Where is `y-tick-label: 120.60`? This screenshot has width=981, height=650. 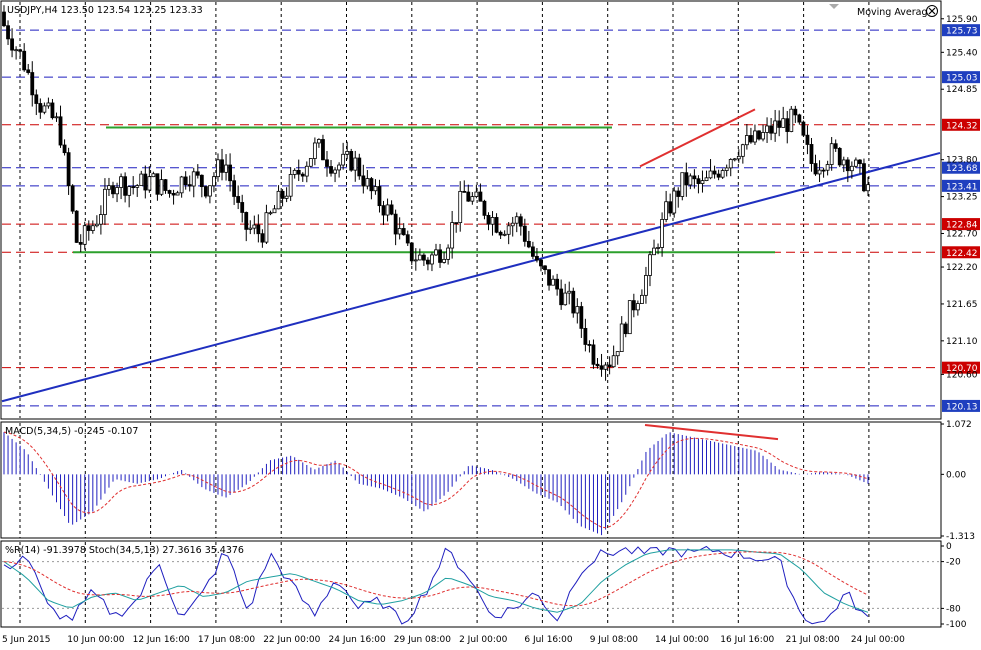
y-tick-label: 120.60 is located at coordinates (962, 375).